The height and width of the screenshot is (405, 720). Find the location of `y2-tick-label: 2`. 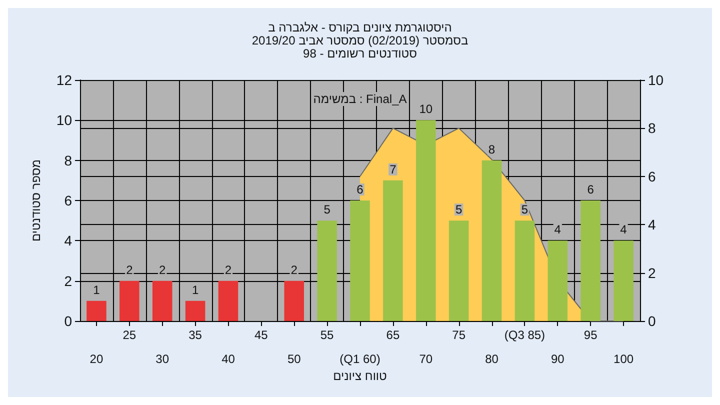

y2-tick-label: 2 is located at coordinates (652, 272).